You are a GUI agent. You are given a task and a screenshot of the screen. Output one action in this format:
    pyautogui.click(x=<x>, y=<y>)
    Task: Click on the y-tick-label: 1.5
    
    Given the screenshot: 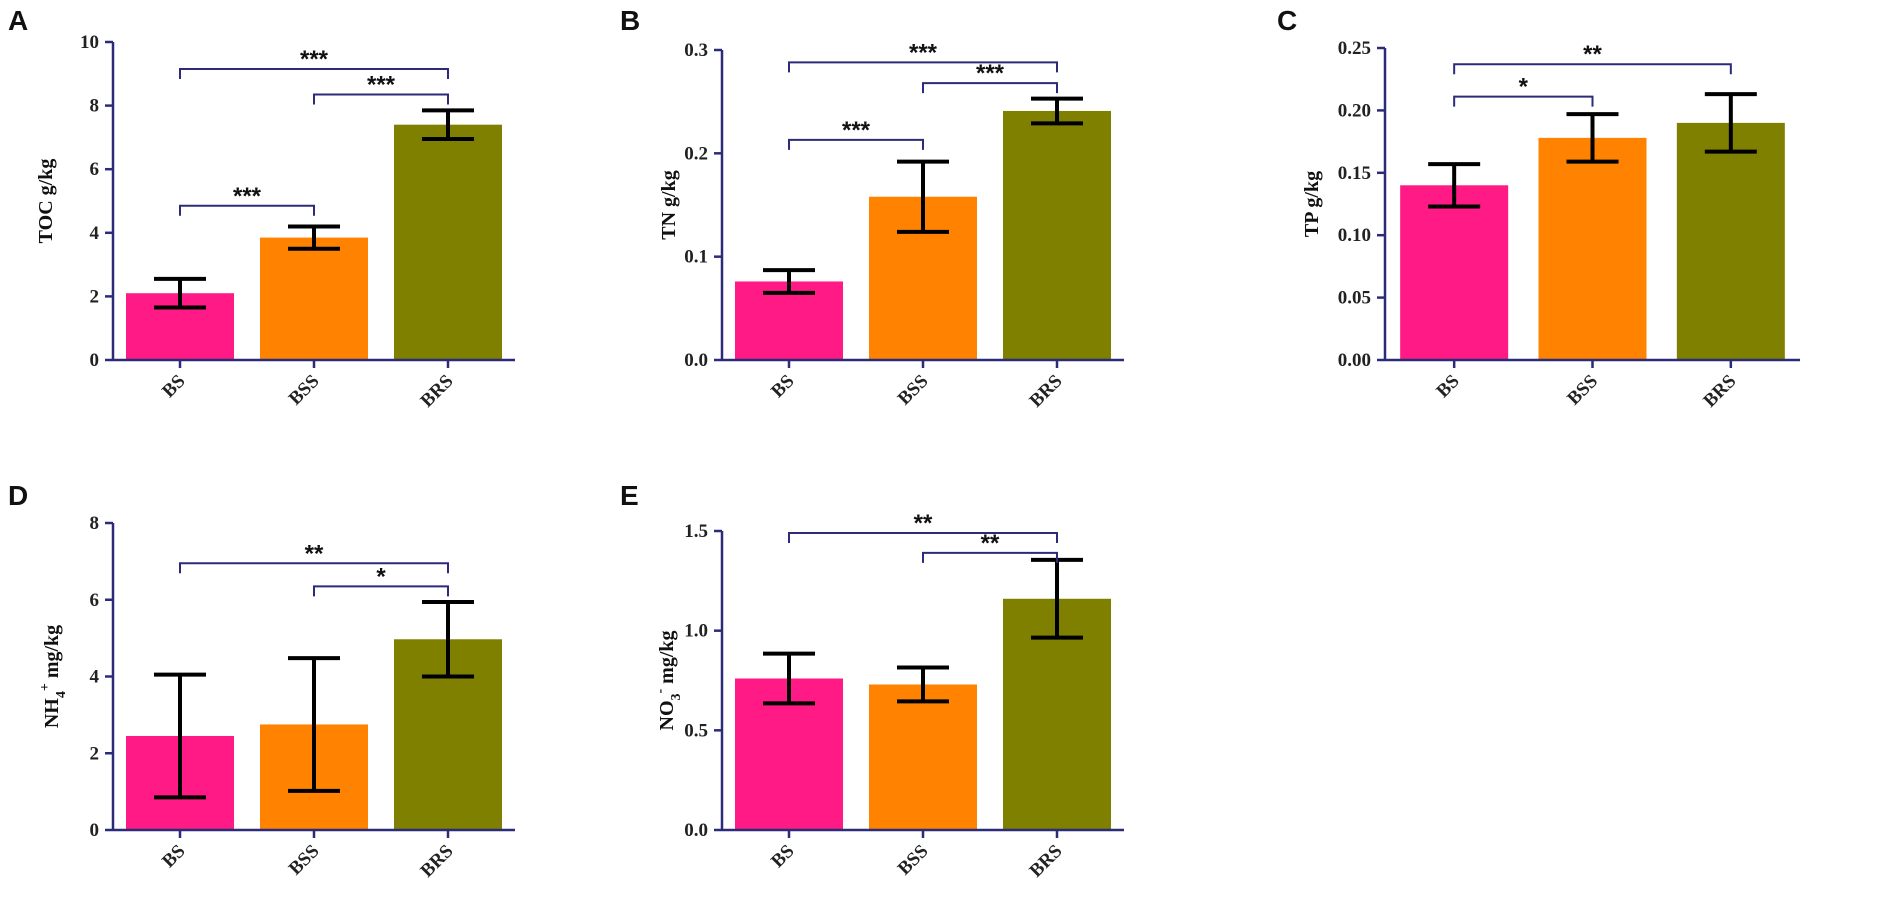 What is the action you would take?
    pyautogui.click(x=696, y=531)
    